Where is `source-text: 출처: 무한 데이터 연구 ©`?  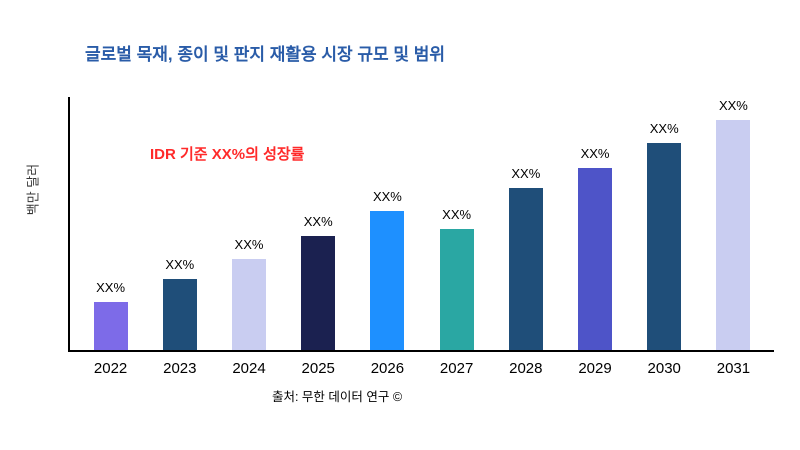 source-text: 출처: 무한 데이터 연구 © is located at coordinates (337, 397).